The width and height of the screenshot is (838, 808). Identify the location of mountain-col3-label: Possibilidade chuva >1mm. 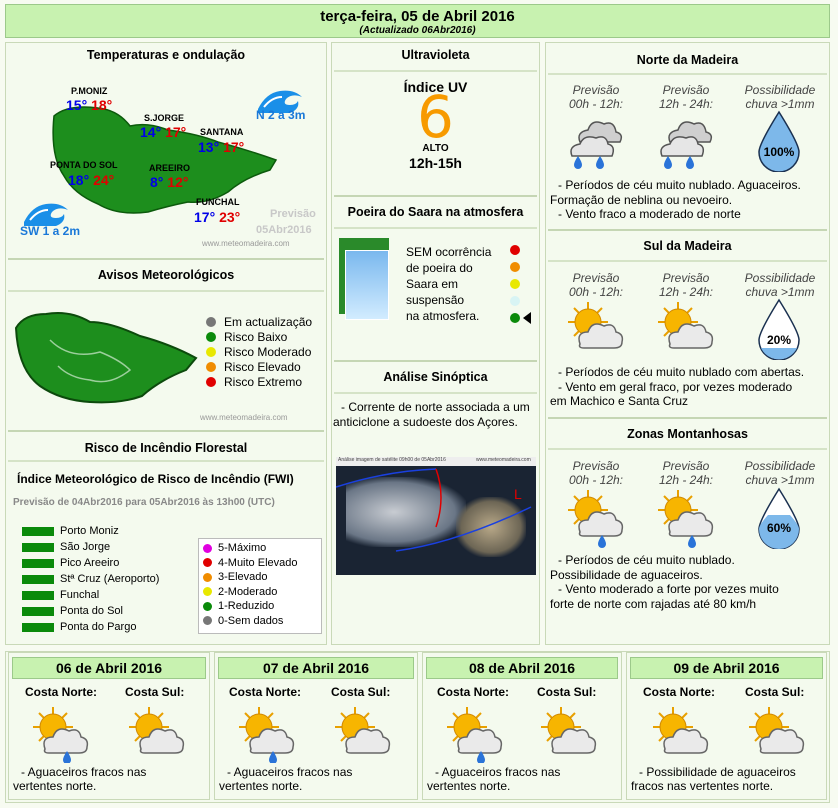
(780, 473).